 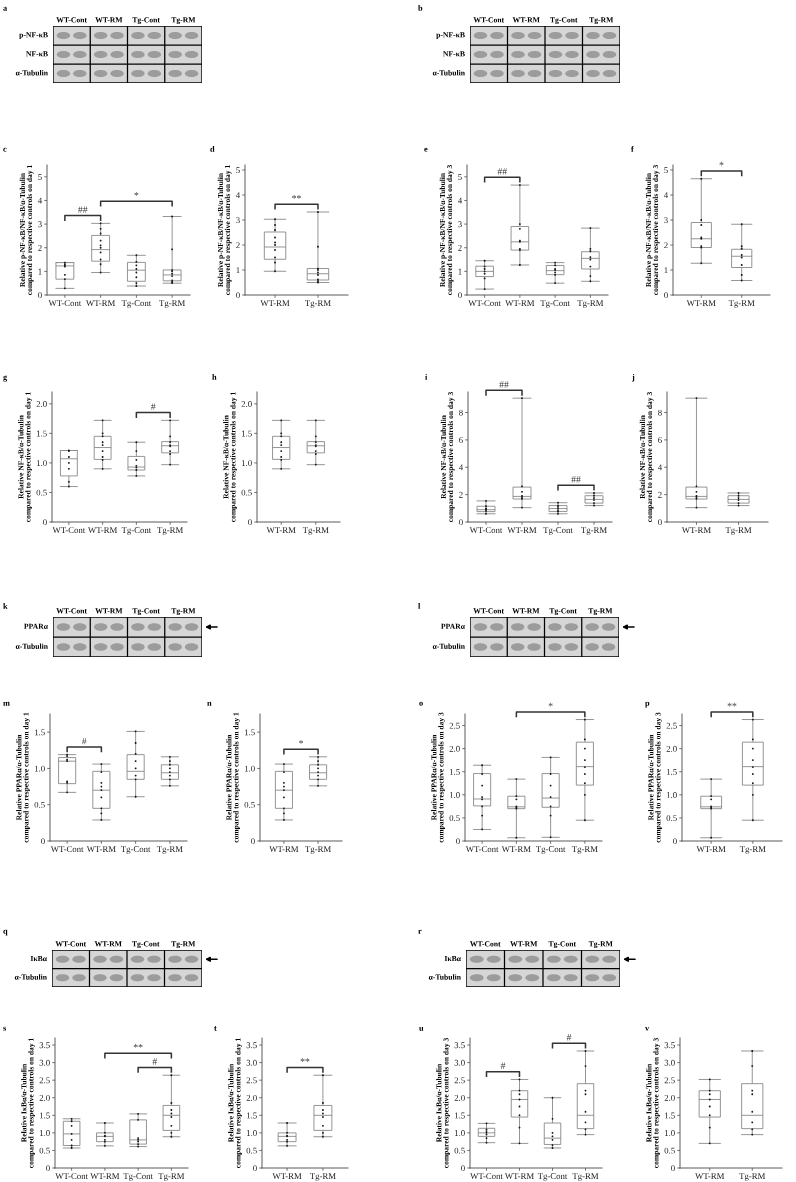 What do you see at coordinates (138, 1046) in the screenshot?
I see `annotation: **` at bounding box center [138, 1046].